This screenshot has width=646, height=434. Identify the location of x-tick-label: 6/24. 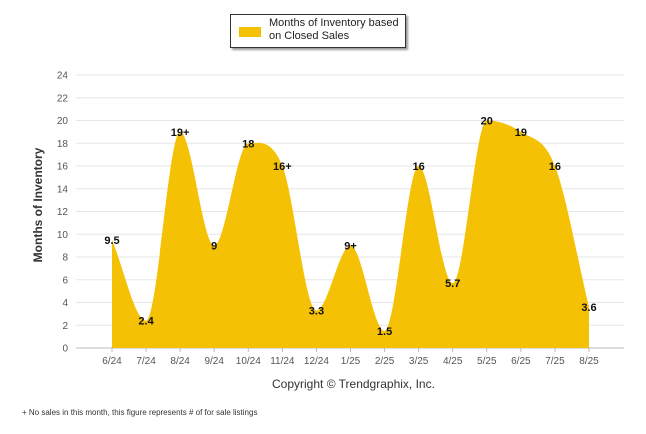
(112, 361).